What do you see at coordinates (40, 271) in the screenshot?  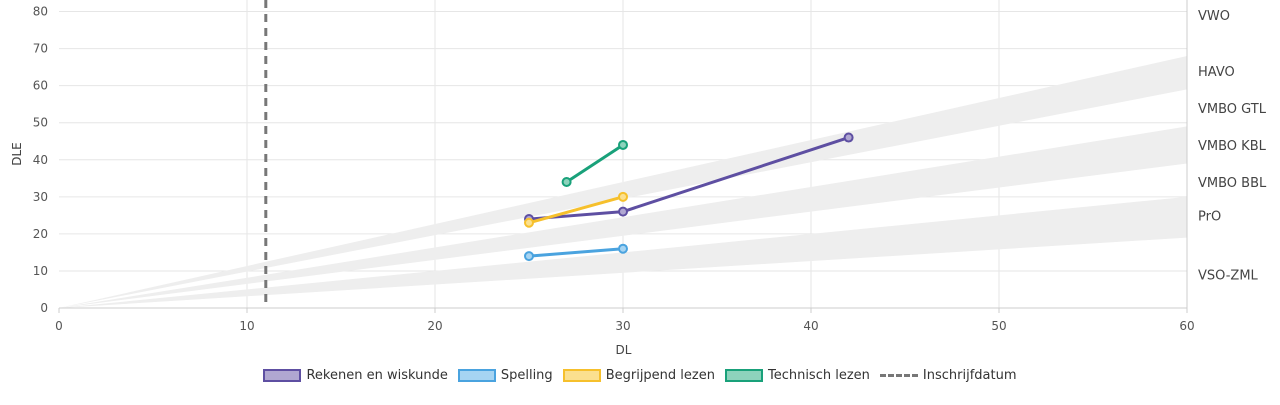 I see `y-tick-label: 10` at bounding box center [40, 271].